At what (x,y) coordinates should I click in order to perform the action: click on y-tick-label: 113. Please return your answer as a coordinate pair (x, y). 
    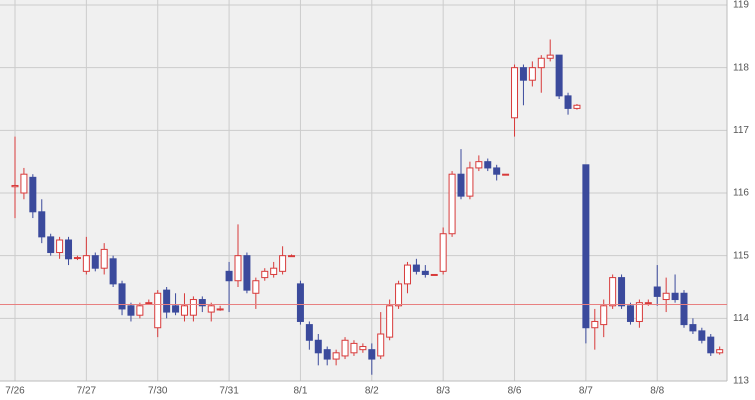
    Looking at the image, I should click on (741, 381).